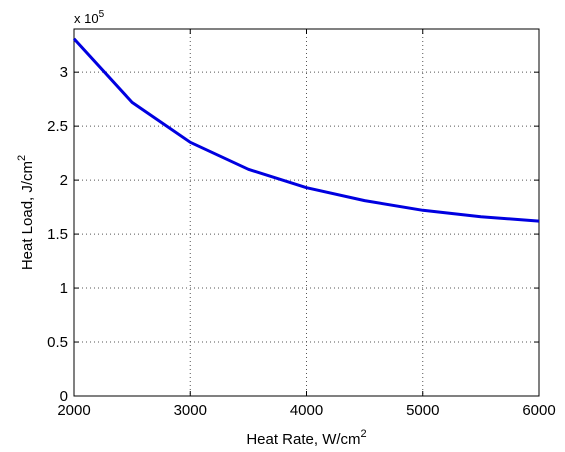  What do you see at coordinates (64, 72) in the screenshot?
I see `y-tick-label: 3` at bounding box center [64, 72].